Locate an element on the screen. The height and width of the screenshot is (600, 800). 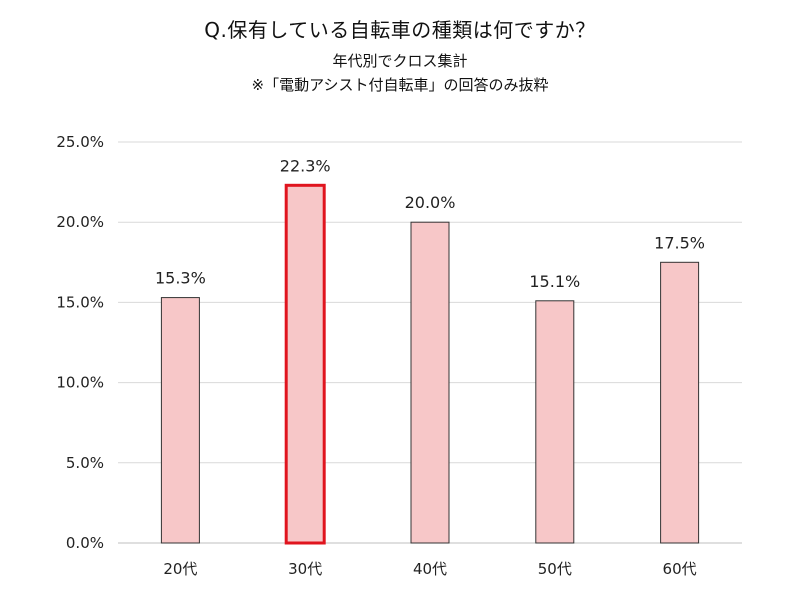
chart-subtitle-note: ※「電動アシスト付自転車」の回答のみ抜粋 is located at coordinates (400, 85).